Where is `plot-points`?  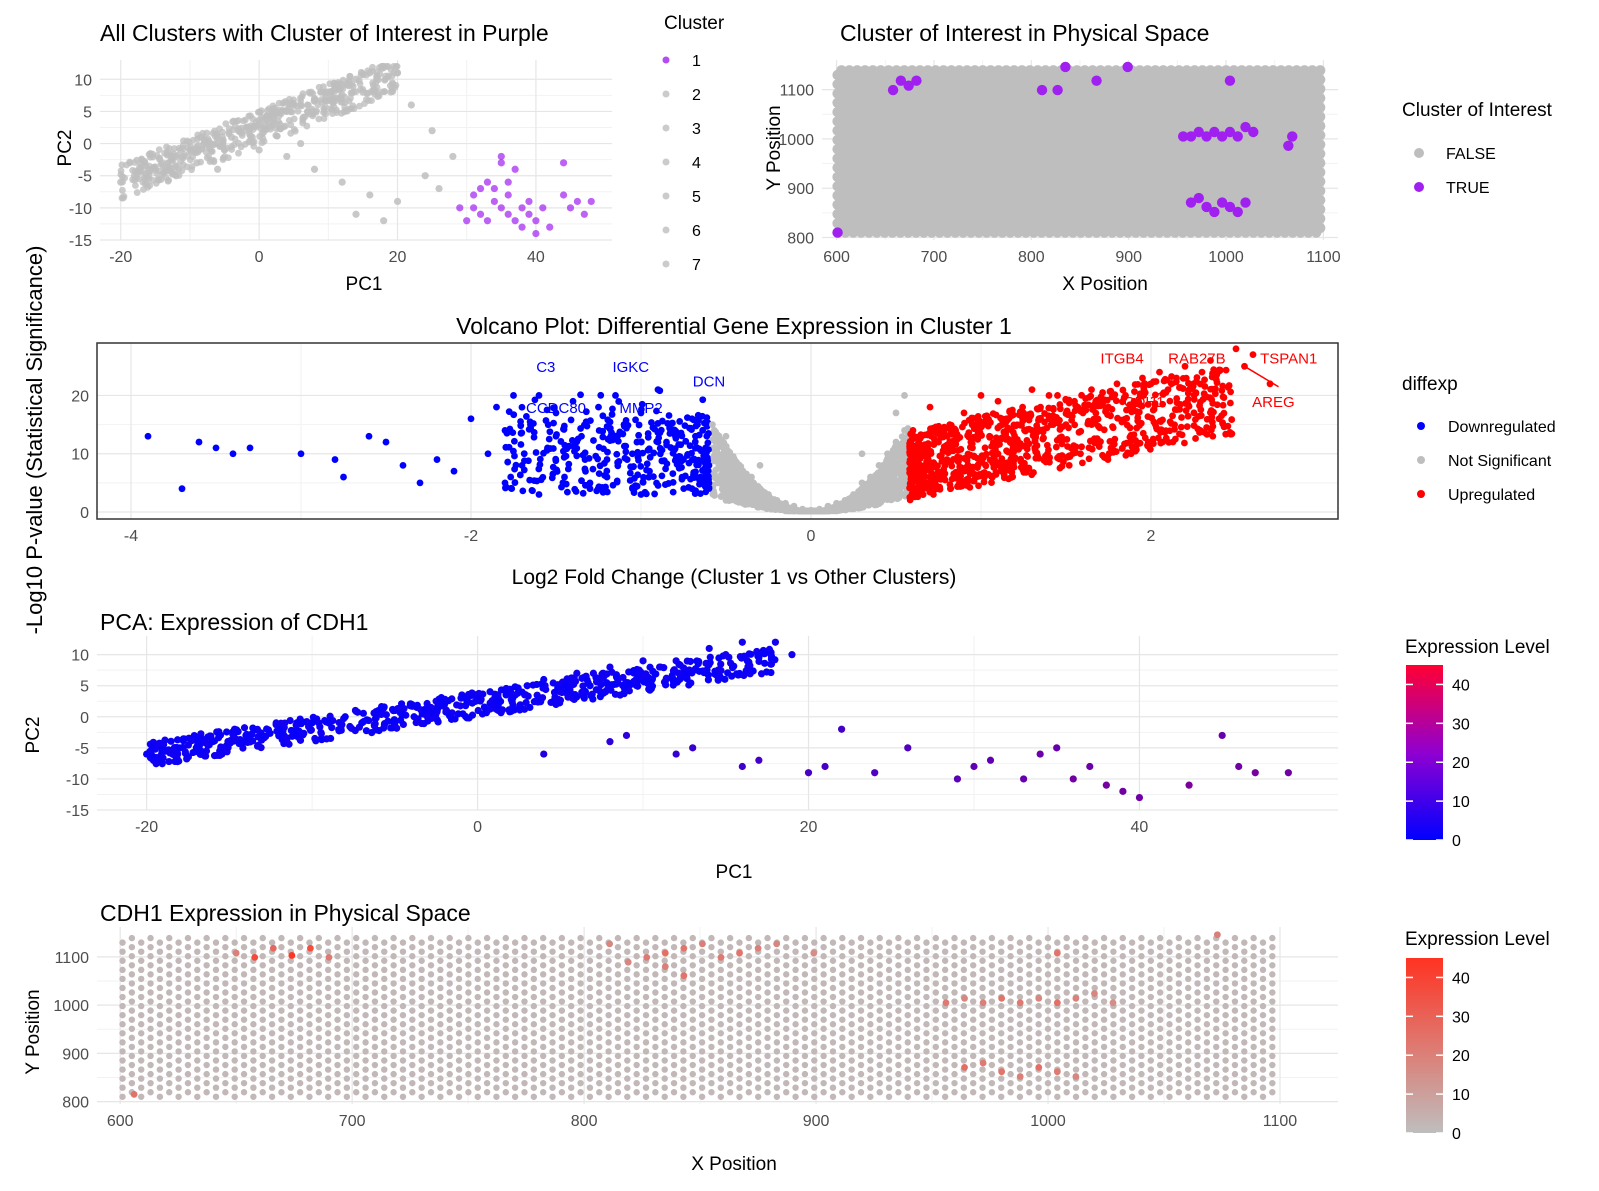 plot-points is located at coordinates (1079, 149).